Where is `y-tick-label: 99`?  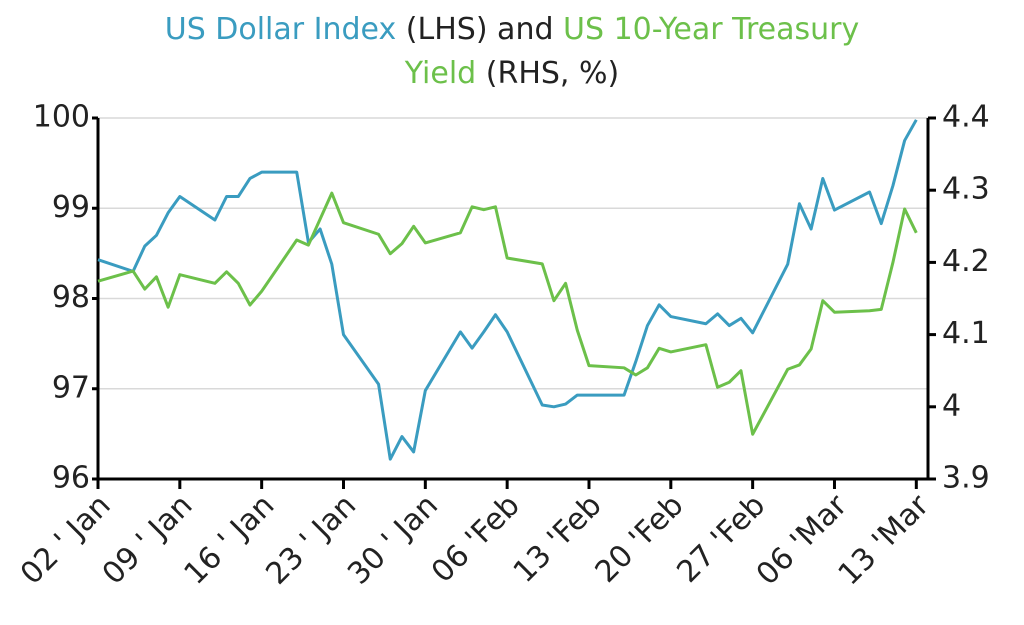
y-tick-label: 99 is located at coordinates (71, 207).